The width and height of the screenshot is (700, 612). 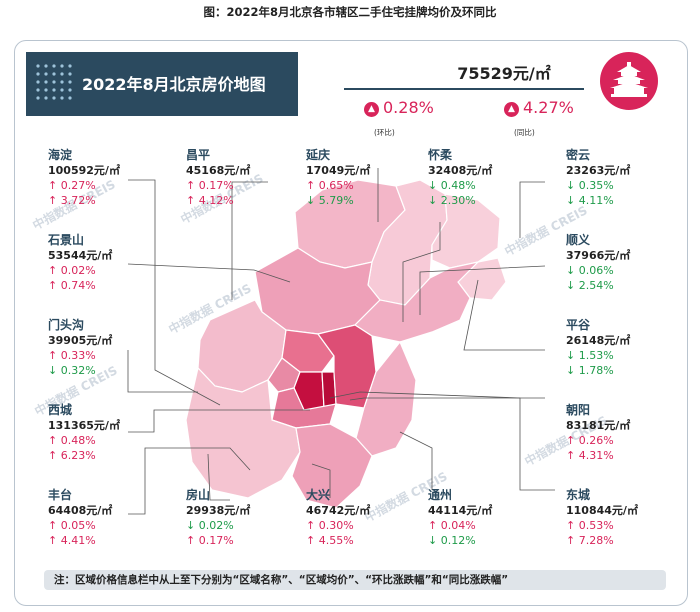 What do you see at coordinates (464, 89) in the screenshot?
I see `summary-divider` at bounding box center [464, 89].